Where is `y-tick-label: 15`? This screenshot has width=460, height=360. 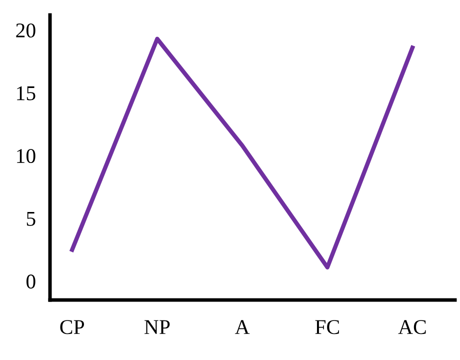 y-tick-label: 15 is located at coordinates (26, 93).